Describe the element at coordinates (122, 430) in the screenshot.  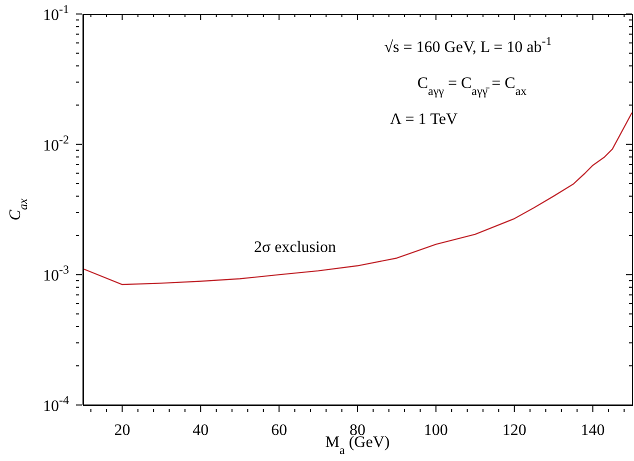
I see `x-tick-label: 20` at that location.